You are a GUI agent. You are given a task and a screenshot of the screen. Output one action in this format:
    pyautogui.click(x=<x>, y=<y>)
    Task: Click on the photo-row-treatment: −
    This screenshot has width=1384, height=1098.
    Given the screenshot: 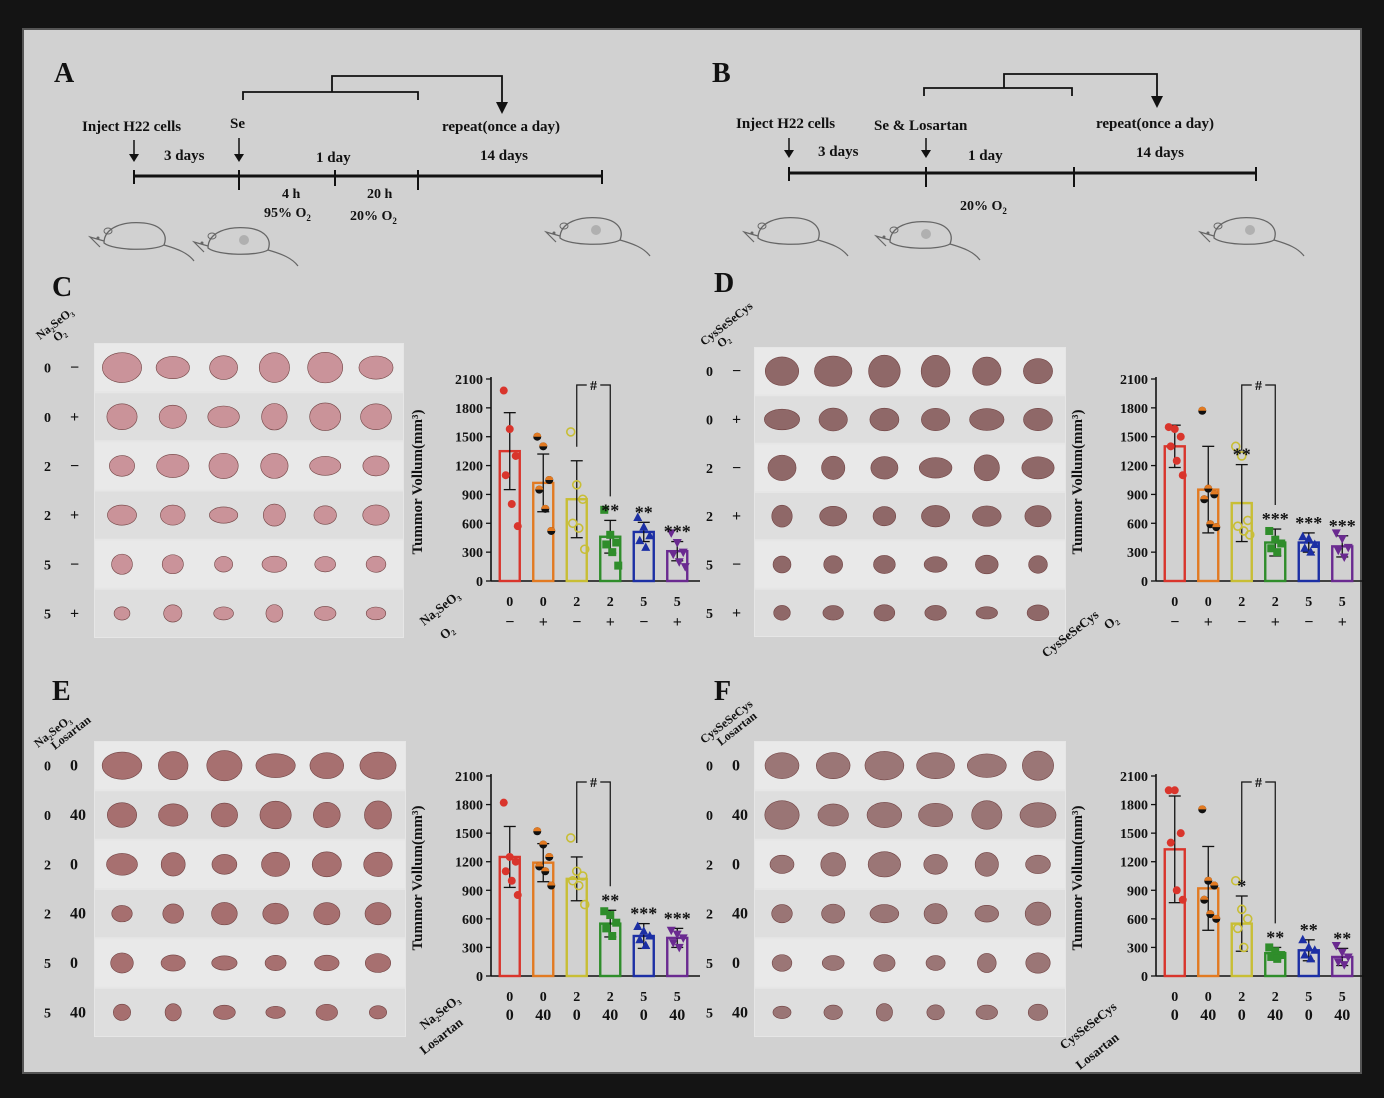 What is the action you would take?
    pyautogui.click(x=74, y=466)
    